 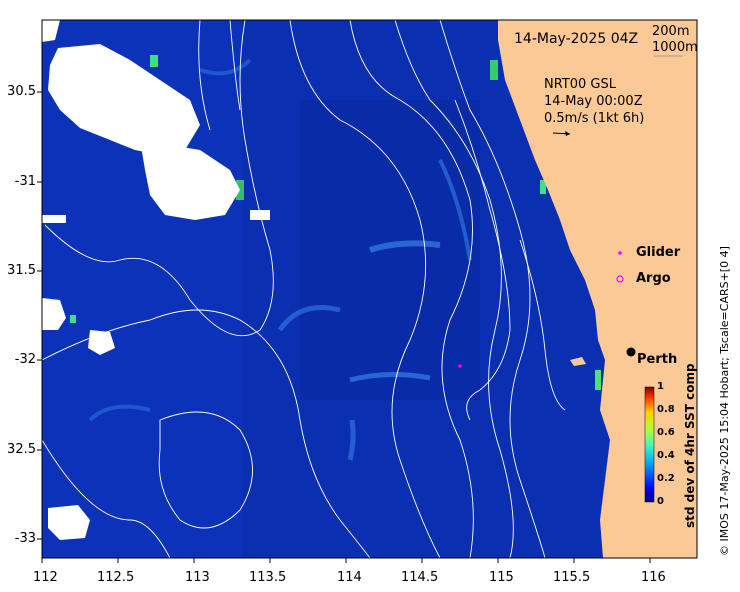 What do you see at coordinates (593, 101) in the screenshot?
I see `currents-time-label: 14-May 00:00Z` at bounding box center [593, 101].